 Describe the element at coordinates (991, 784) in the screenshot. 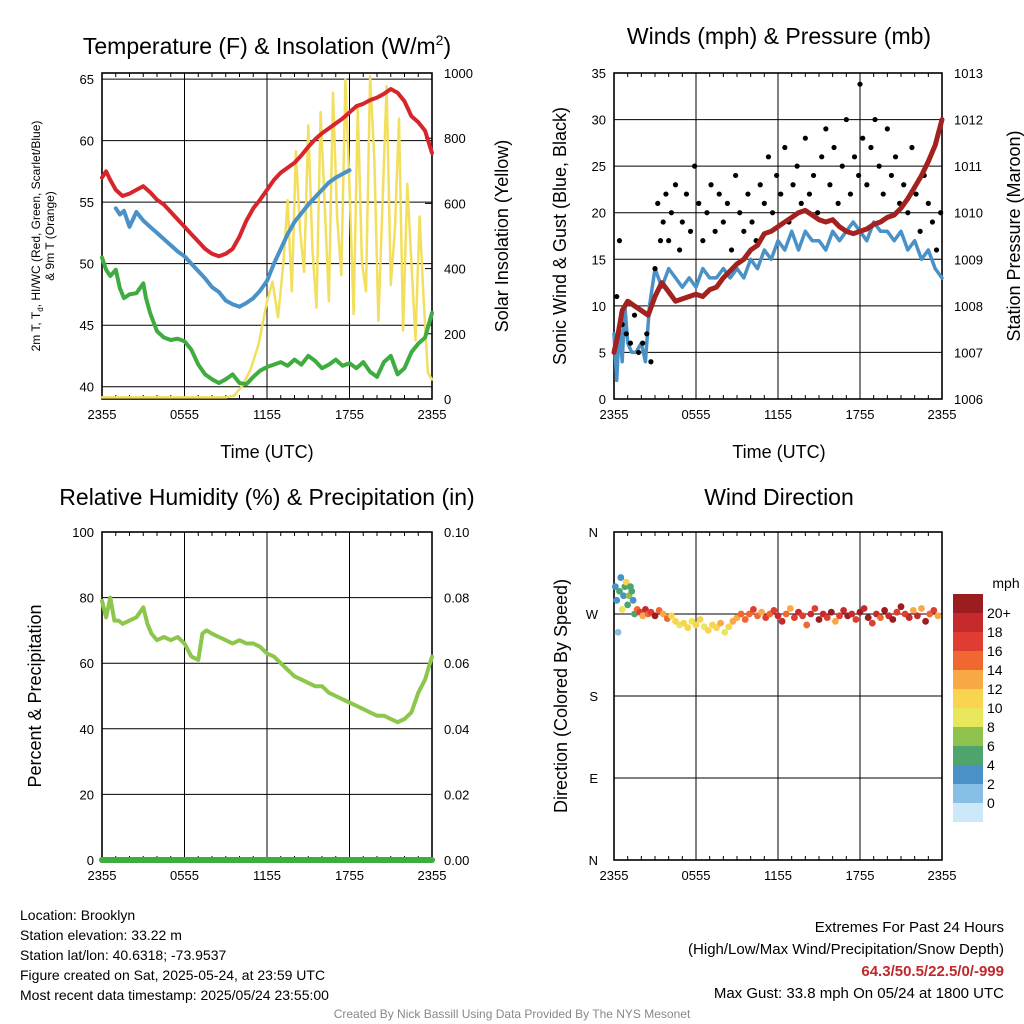

I see `wdir-legend-label: 2` at that location.